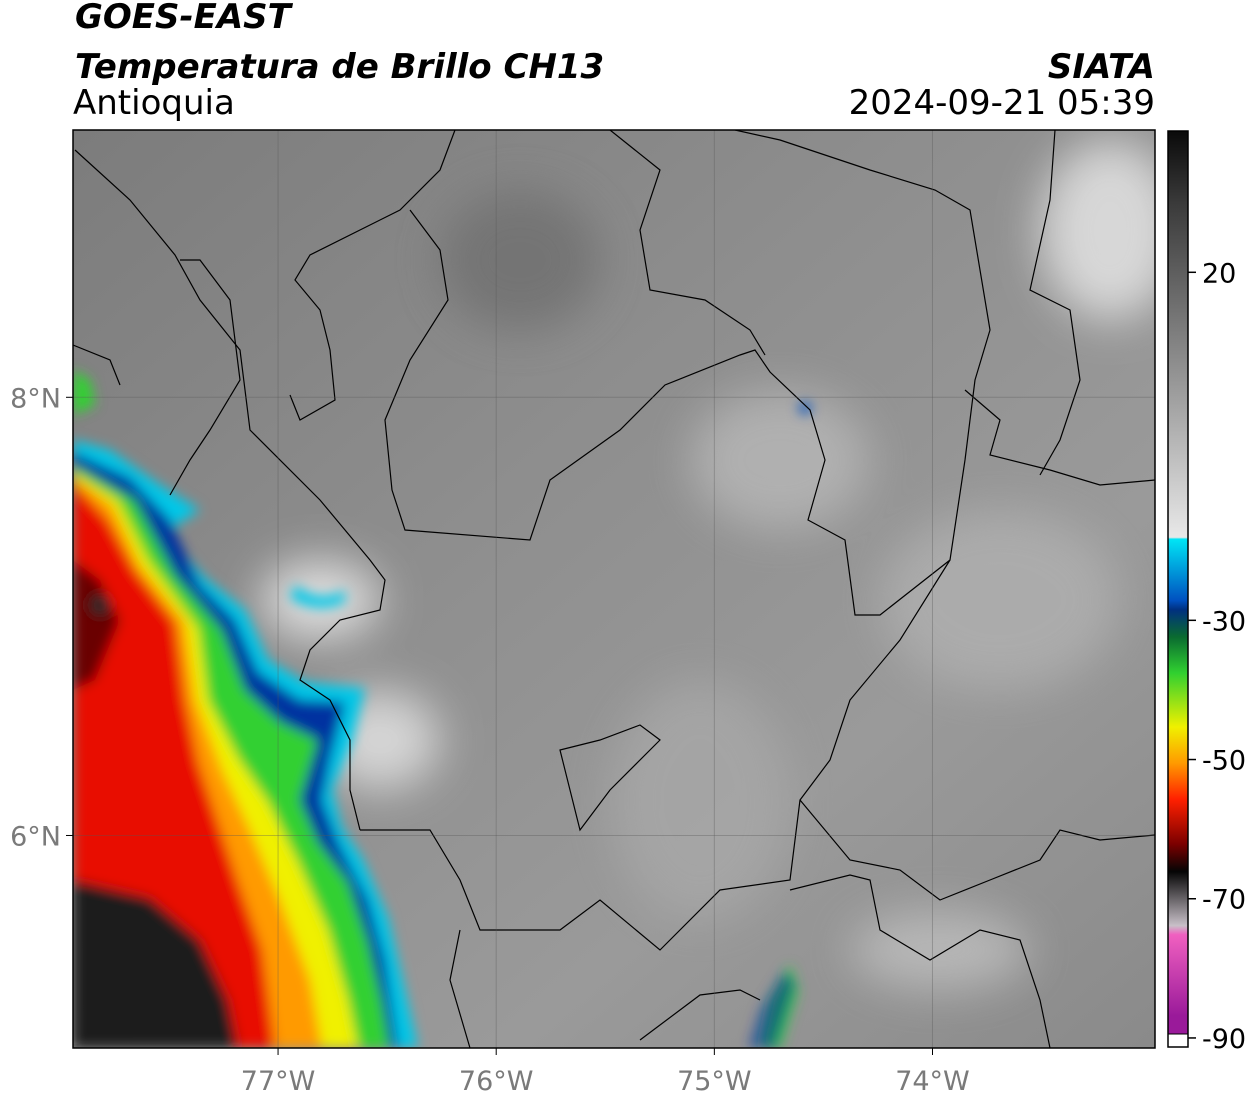 The height and width of the screenshot is (1099, 1252). Describe the element at coordinates (1224, 761) in the screenshot. I see `colorbar-tick-label: -50` at that location.